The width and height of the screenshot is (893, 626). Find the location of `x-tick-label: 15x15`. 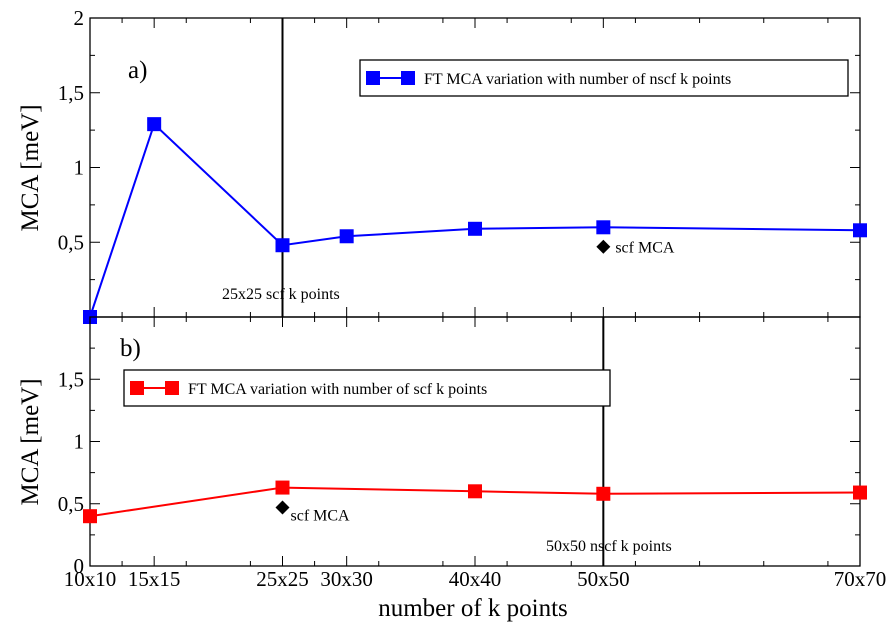

x-tick-label: 15x15 is located at coordinates (154, 579).